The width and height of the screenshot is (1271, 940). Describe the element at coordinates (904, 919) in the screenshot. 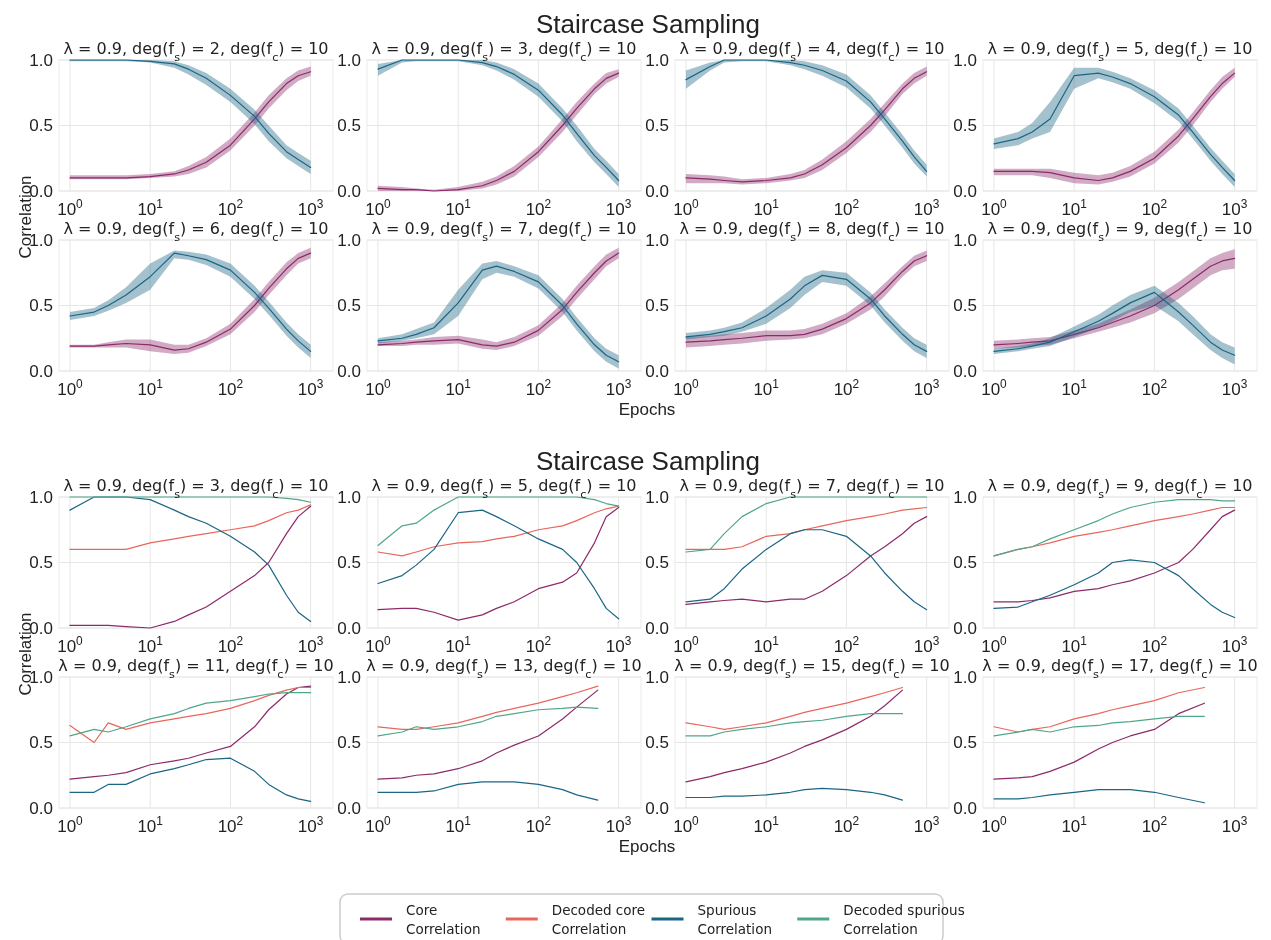

I see `legend-label: Decoded spurious Correlation` at that location.